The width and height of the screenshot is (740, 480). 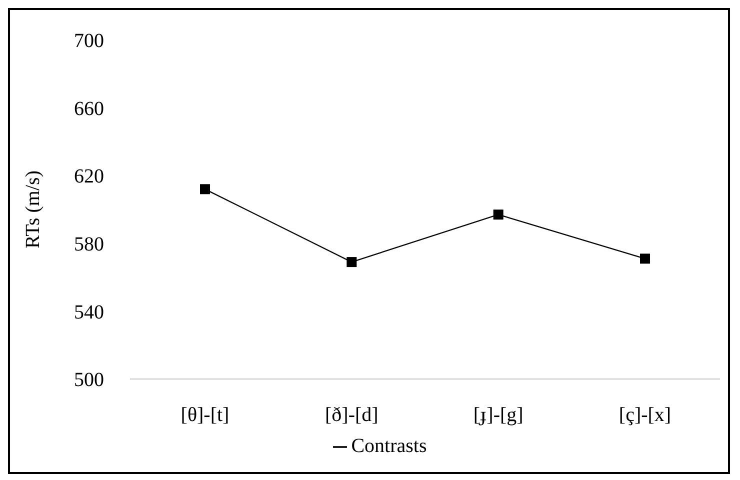 What do you see at coordinates (89, 312) in the screenshot?
I see `y-tick-label: 540` at bounding box center [89, 312].